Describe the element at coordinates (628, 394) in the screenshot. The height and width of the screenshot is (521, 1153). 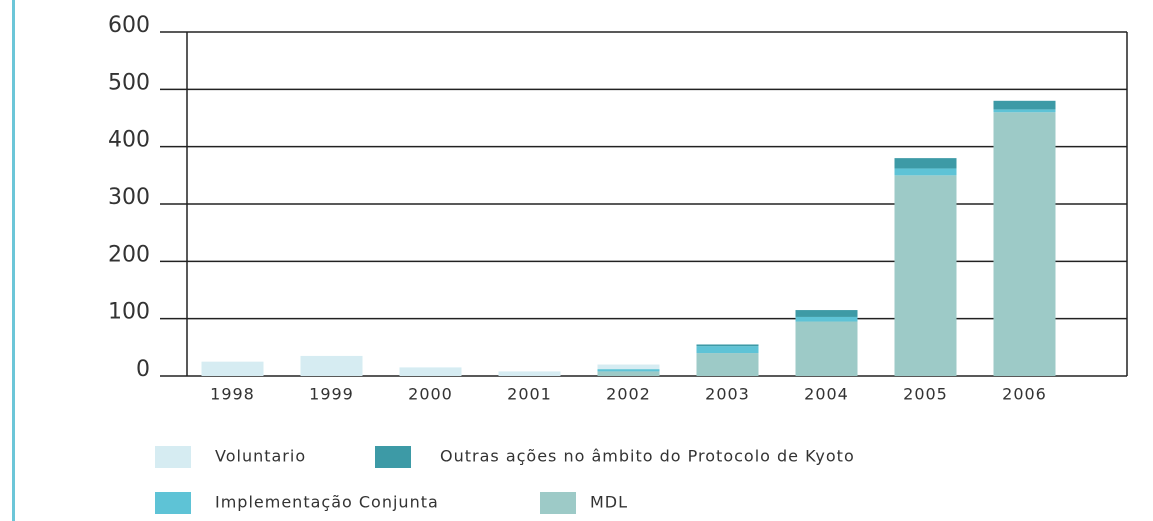
I see `x-tick-label: 2002` at that location.